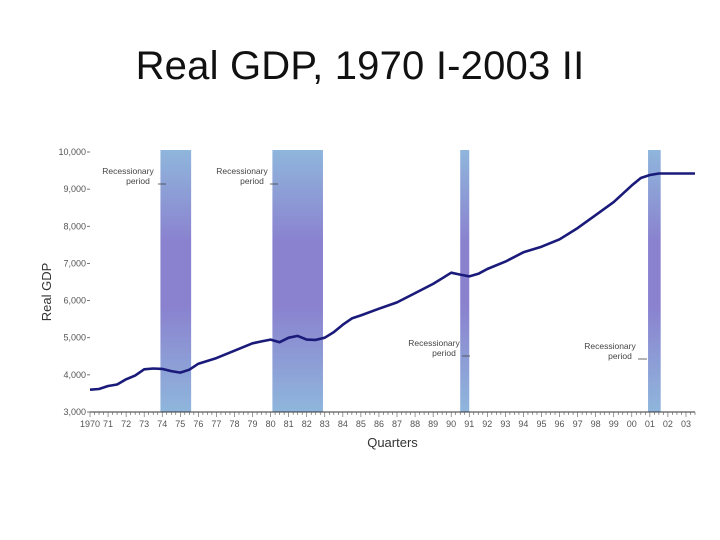  I want to click on x-tick-label: 81, so click(289, 424).